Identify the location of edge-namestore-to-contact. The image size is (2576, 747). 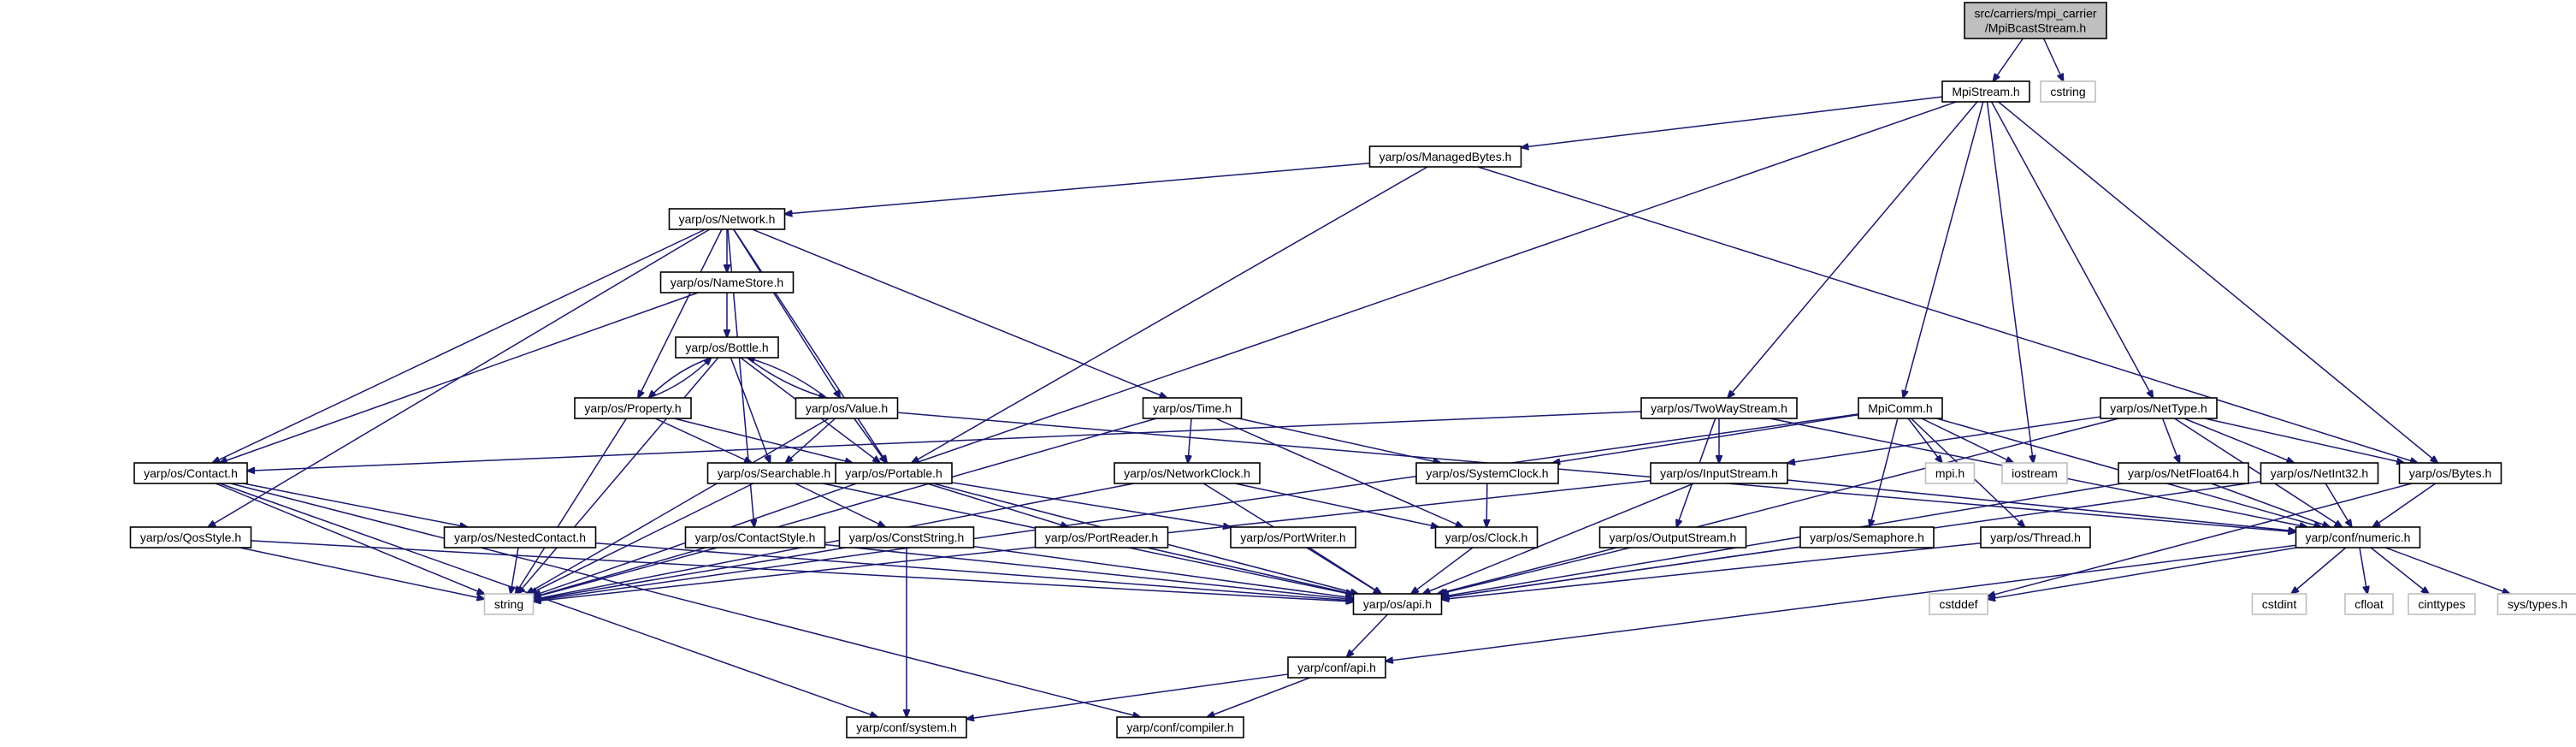
(459, 377).